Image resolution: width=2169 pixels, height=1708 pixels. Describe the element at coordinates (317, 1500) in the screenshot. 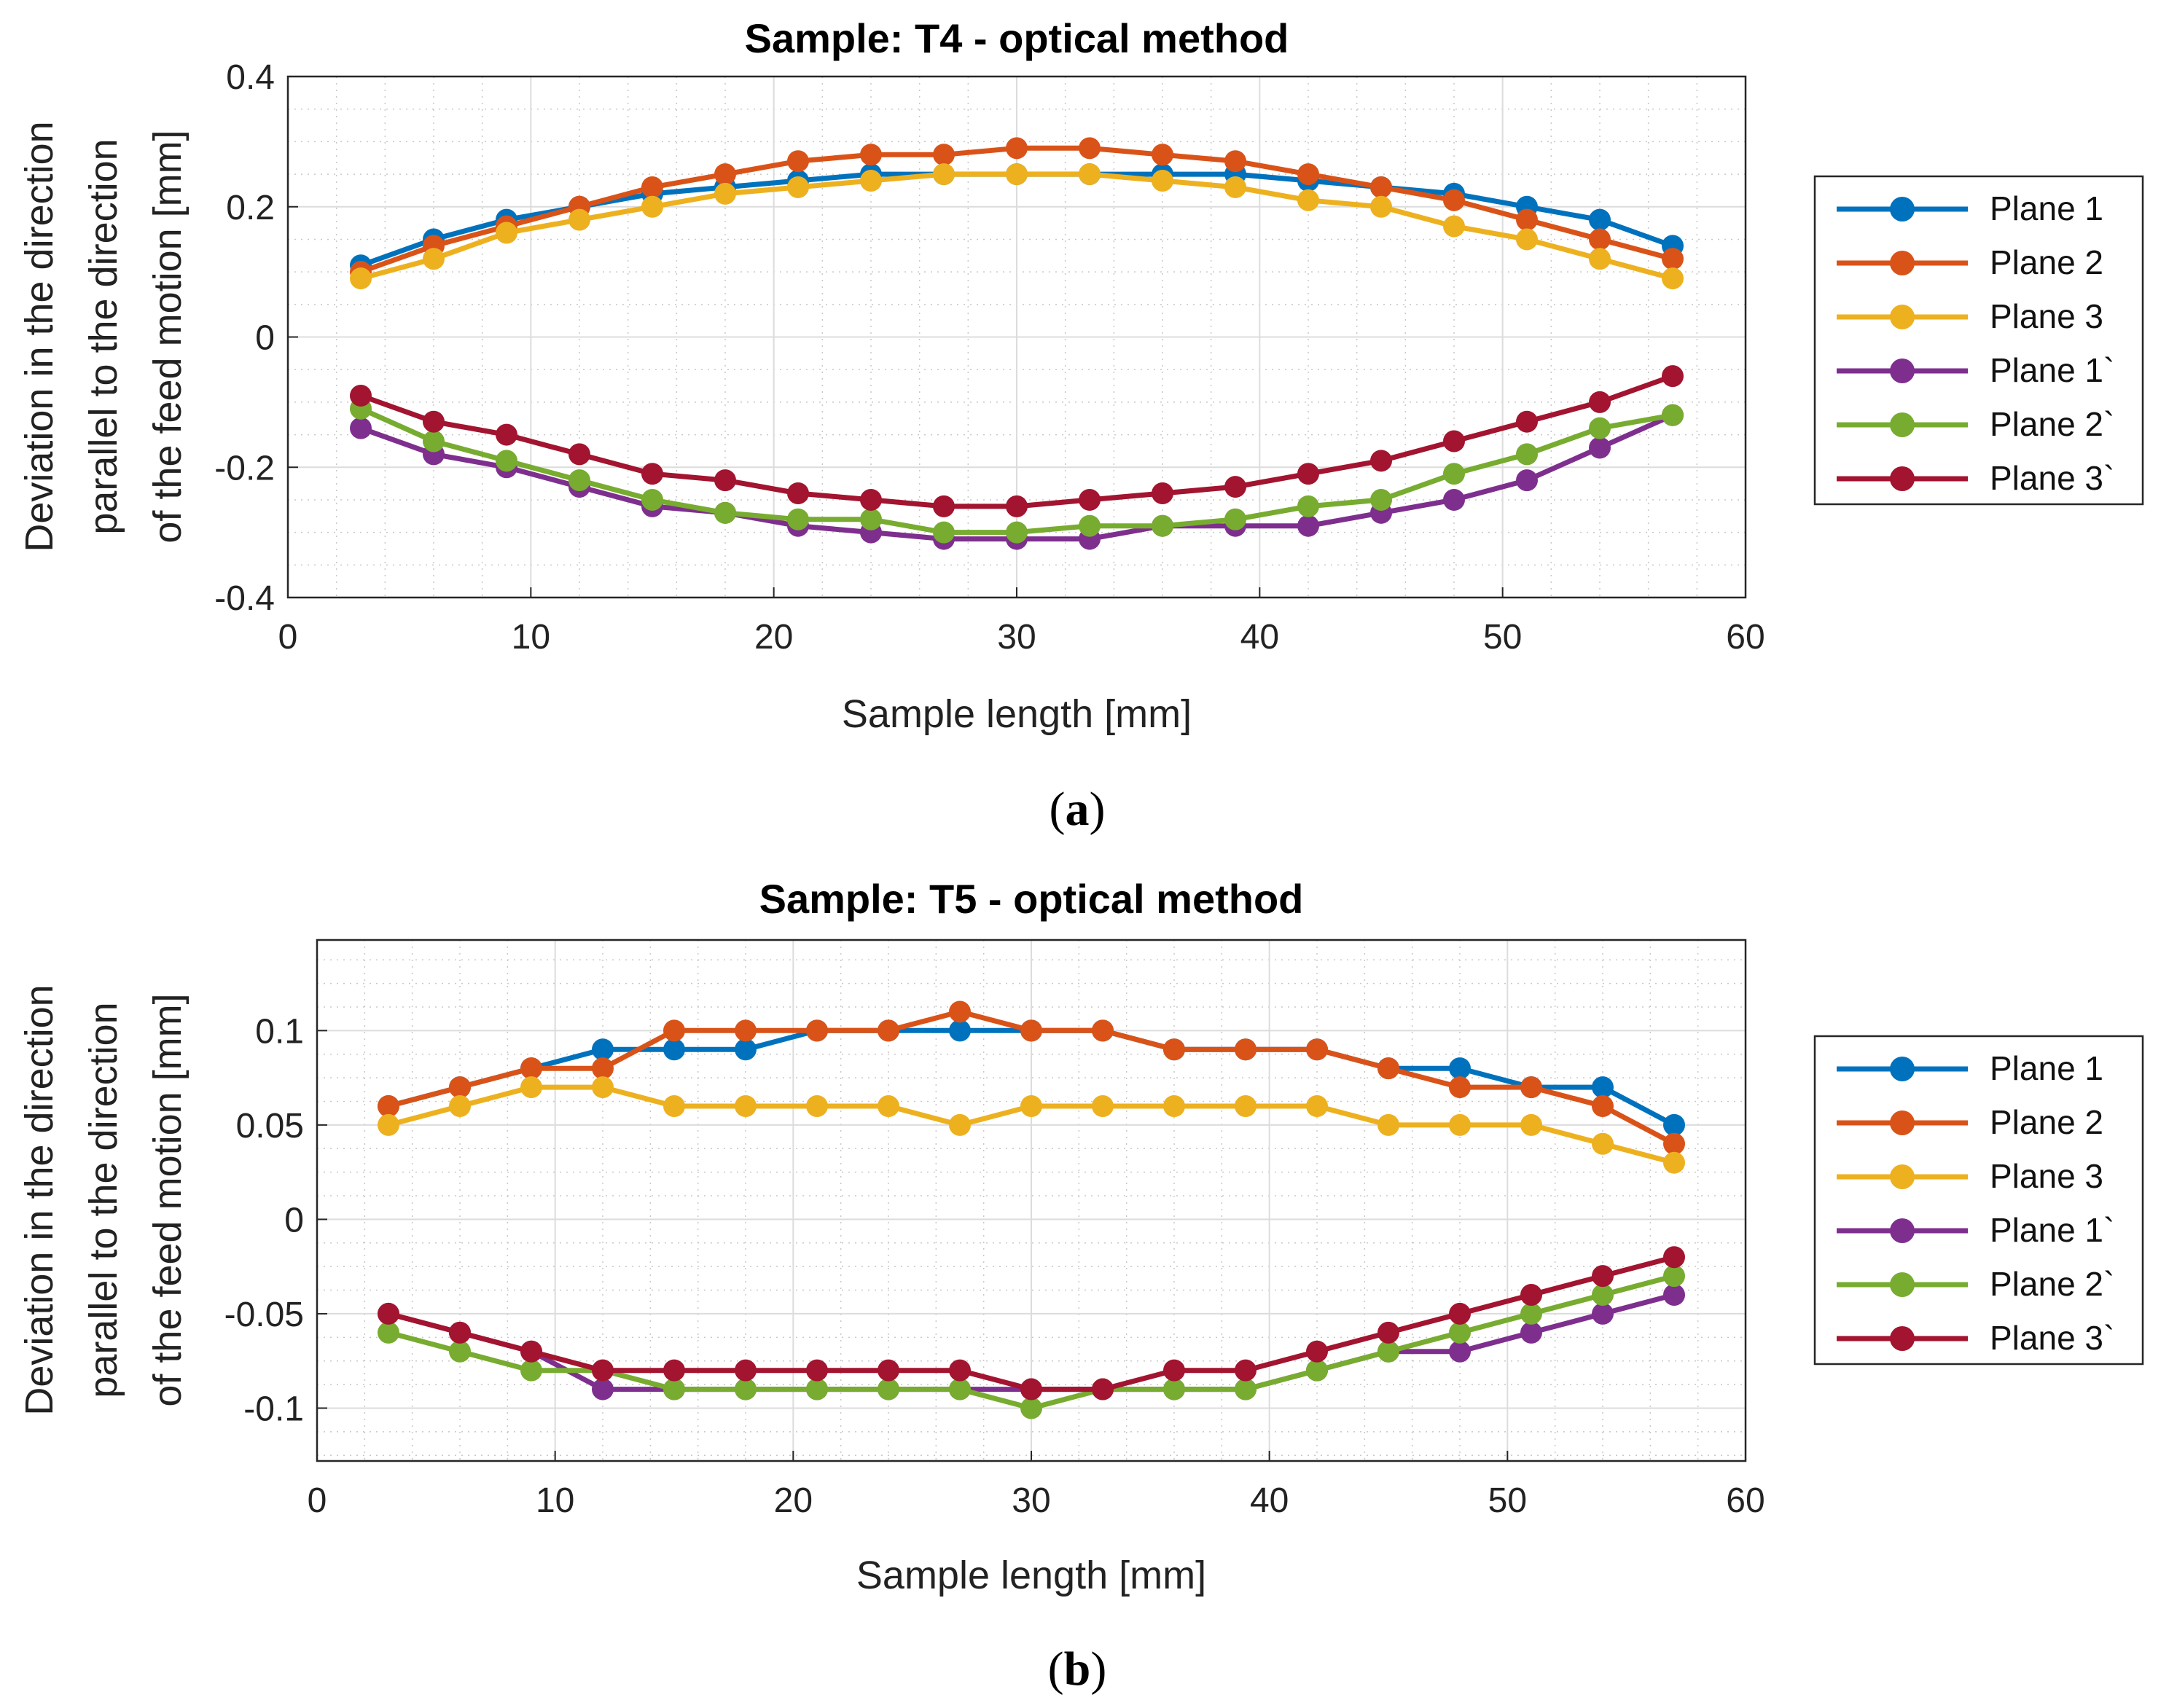

I see `x-tick-label: 0` at that location.